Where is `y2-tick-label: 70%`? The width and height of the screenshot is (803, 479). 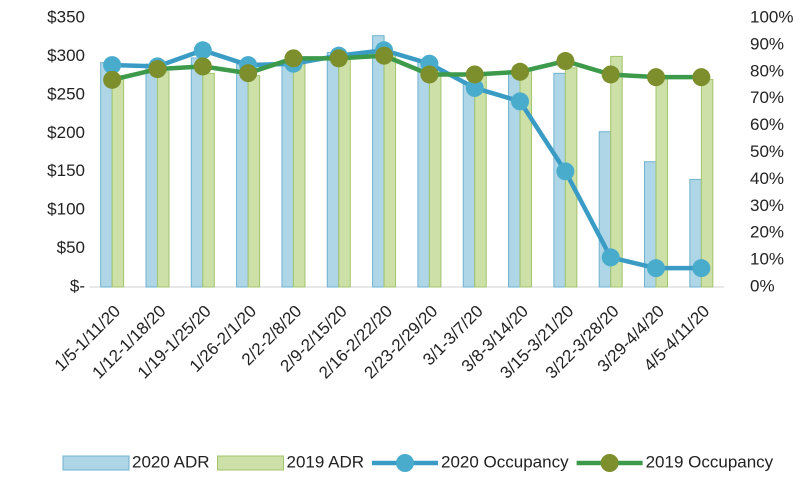
y2-tick-label: 70% is located at coordinates (767, 97).